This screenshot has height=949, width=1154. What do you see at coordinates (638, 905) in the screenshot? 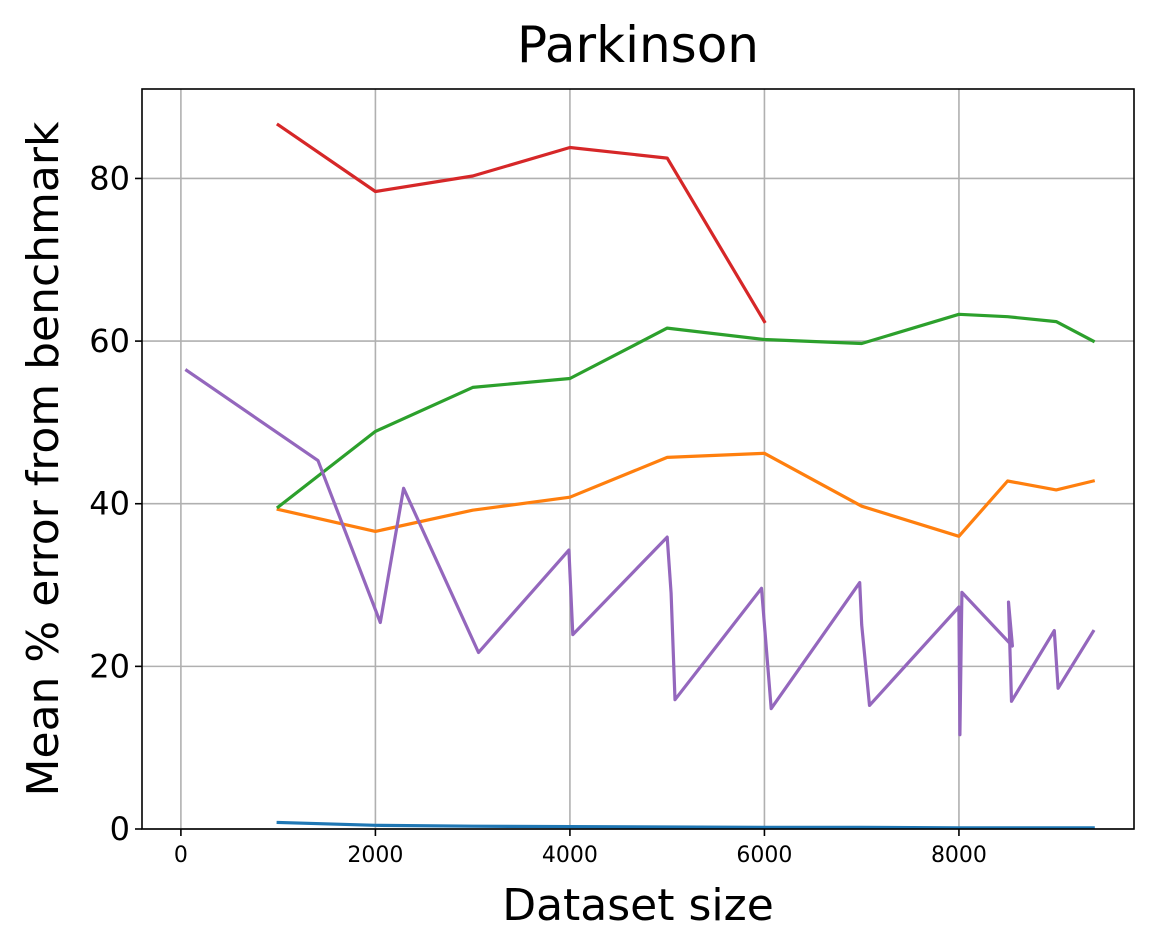
I see `x-axis-label: Dataset size` at bounding box center [638, 905].